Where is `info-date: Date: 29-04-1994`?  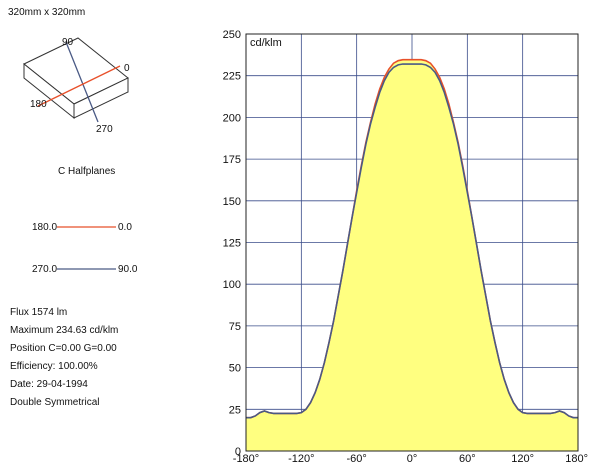 info-date: Date: 29-04-1994 is located at coordinates (49, 384).